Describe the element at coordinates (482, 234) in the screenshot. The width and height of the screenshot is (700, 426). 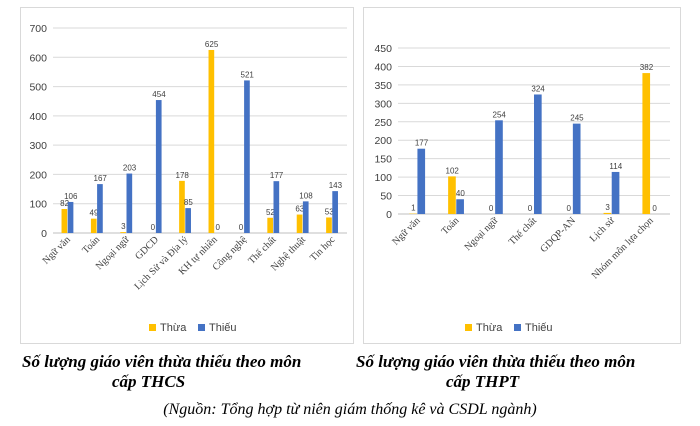
I see `x-tick-label: Ngoại ngữ` at that location.